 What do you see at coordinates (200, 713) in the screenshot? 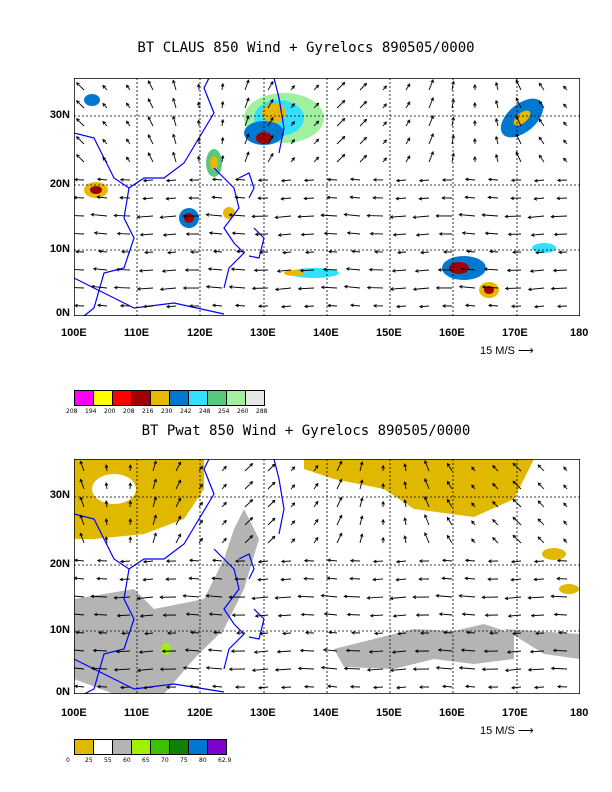
I see `panel2-lon-120e: 120E` at bounding box center [200, 713].